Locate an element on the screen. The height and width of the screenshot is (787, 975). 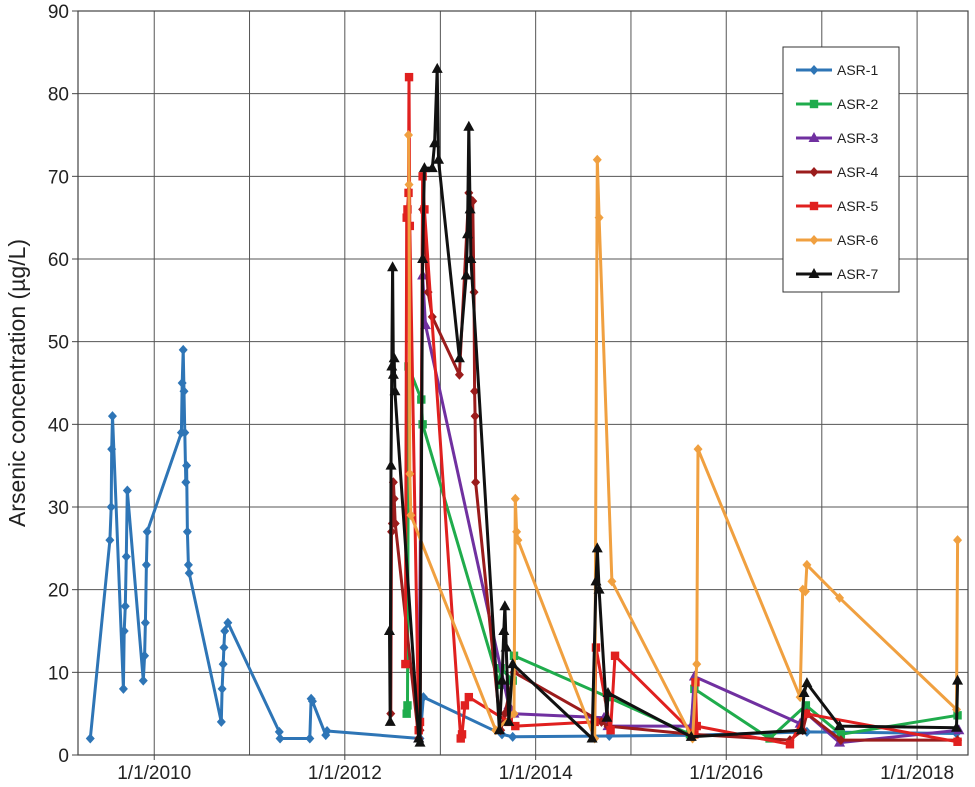
legend-item-asr-1: ASR-1 is located at coordinates (837, 70).